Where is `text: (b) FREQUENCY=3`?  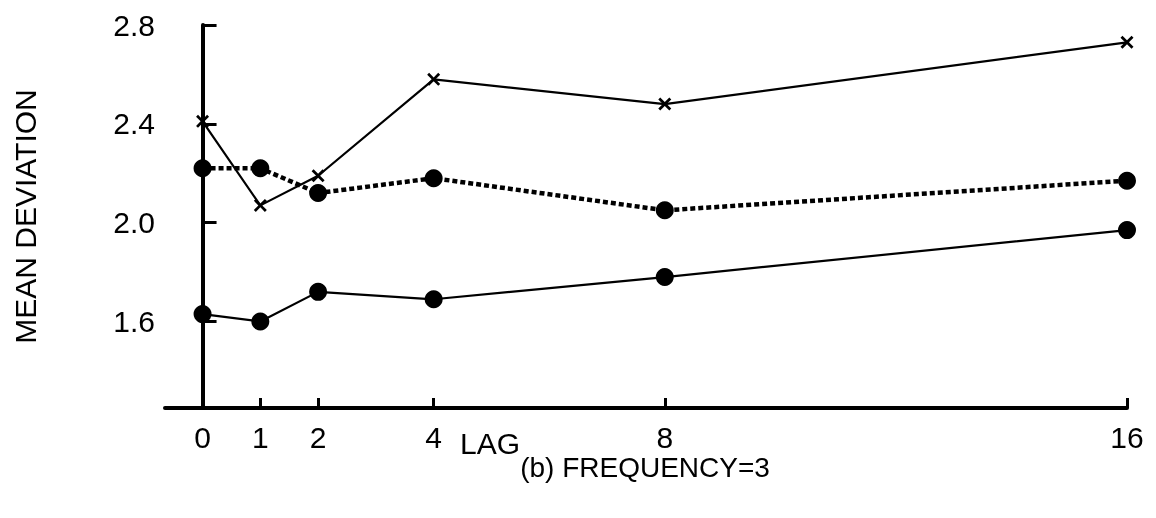 text: (b) FREQUENCY=3 is located at coordinates (645, 467).